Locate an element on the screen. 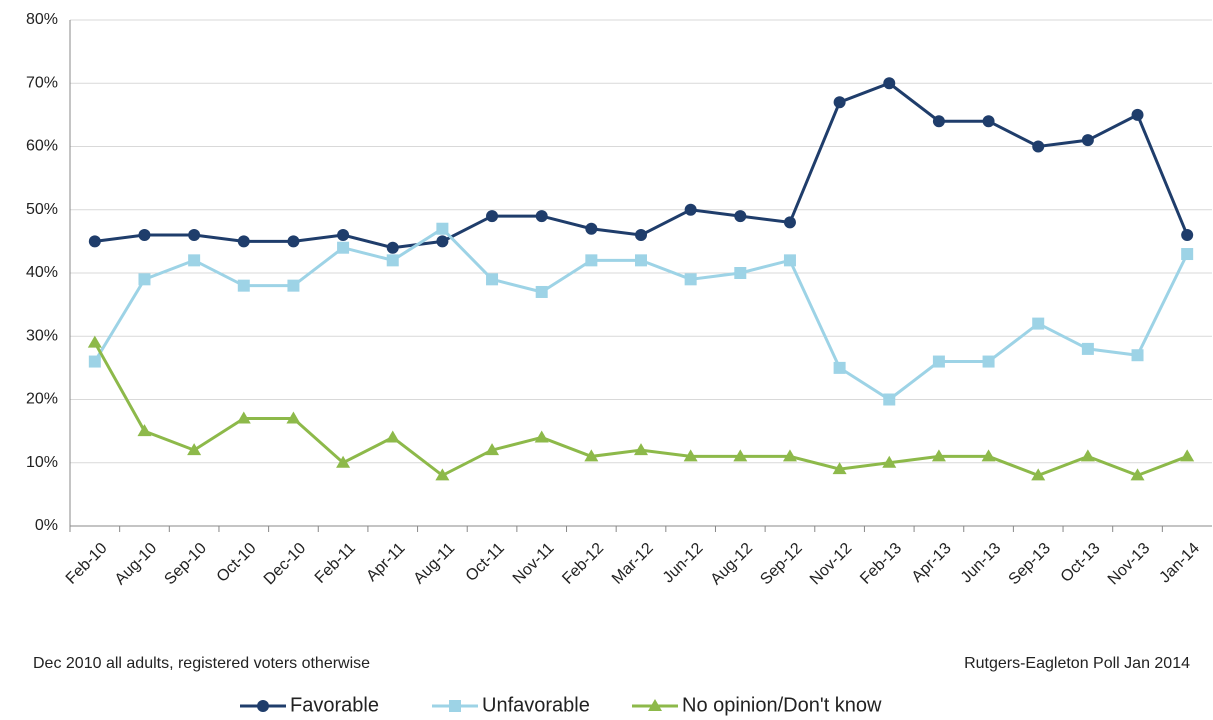 The image size is (1213, 720). y-tick-label: 70% is located at coordinates (42, 82).